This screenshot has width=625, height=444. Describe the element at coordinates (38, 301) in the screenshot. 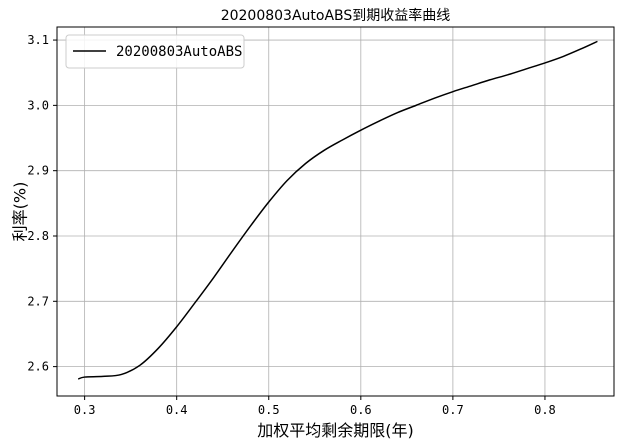

I see `y-tick-label: 2.7` at that location.